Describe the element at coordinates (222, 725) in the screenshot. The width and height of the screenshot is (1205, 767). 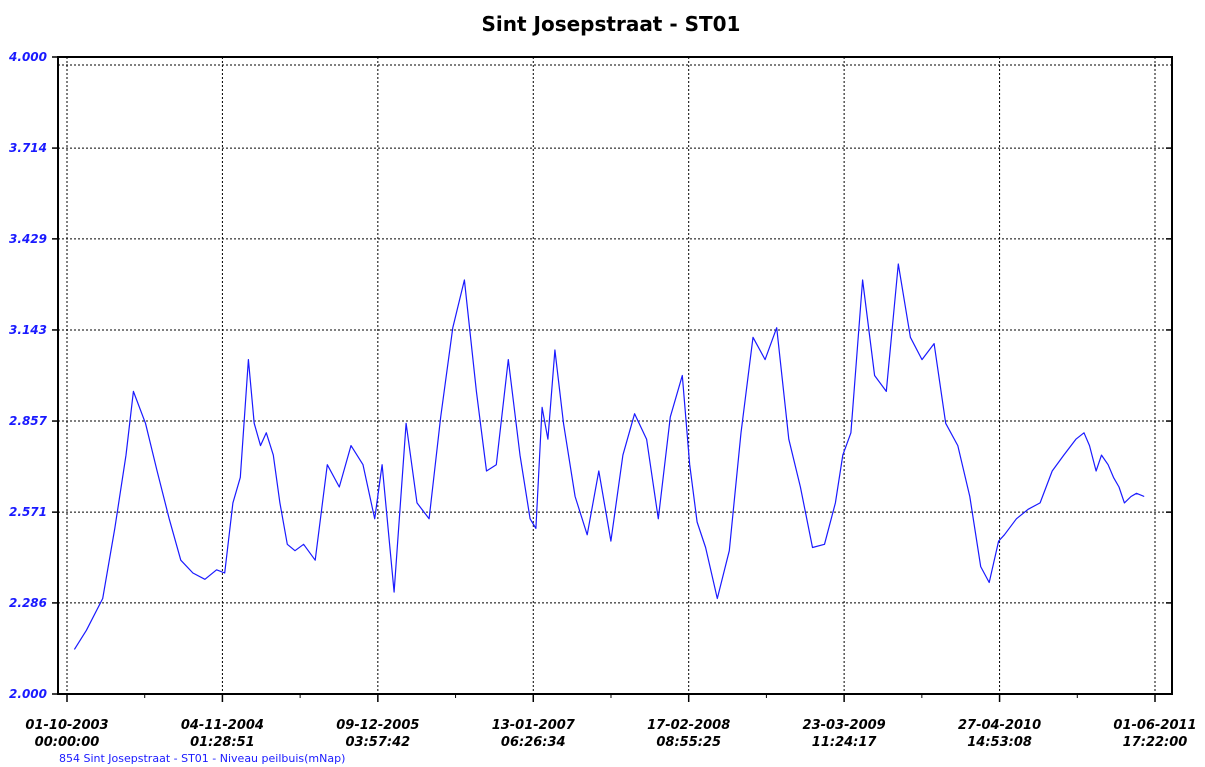
I see `x-tick-label-date: 04-11-2004` at that location.